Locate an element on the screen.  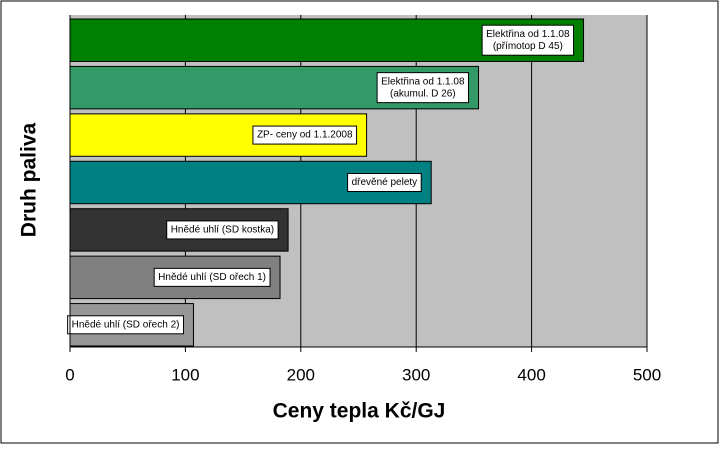
category-label-line: Hnědé uhlí (SD ořech 2) is located at coordinates (126, 324).